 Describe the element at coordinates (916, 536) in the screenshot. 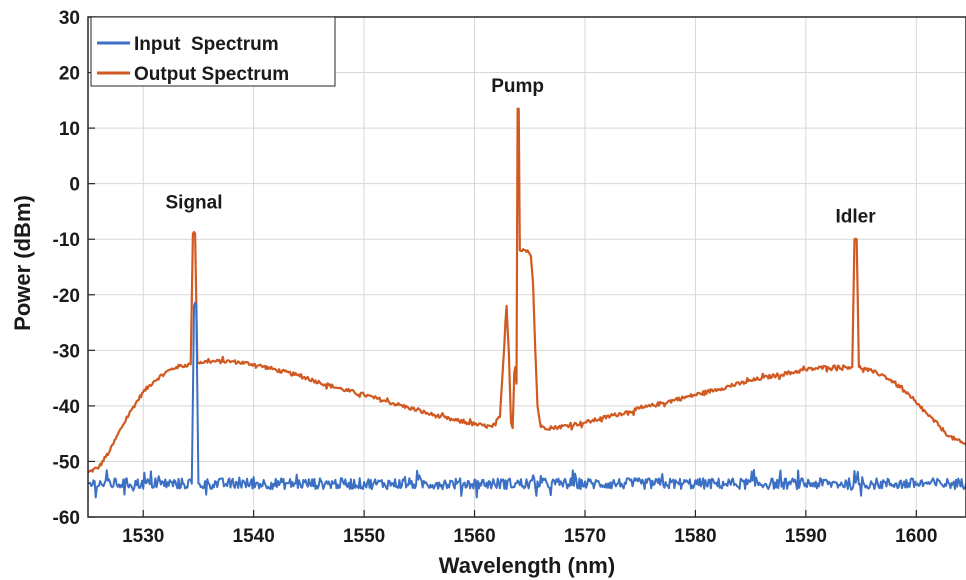

I see `x-tick-label: 1600` at that location.